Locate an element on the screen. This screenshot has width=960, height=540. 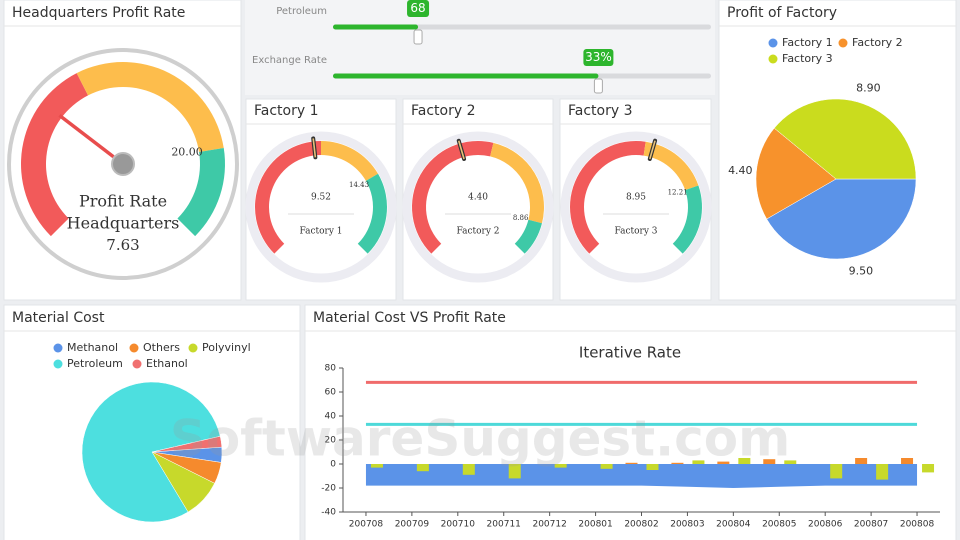
y-tick-label: 60 is located at coordinates (331, 393).